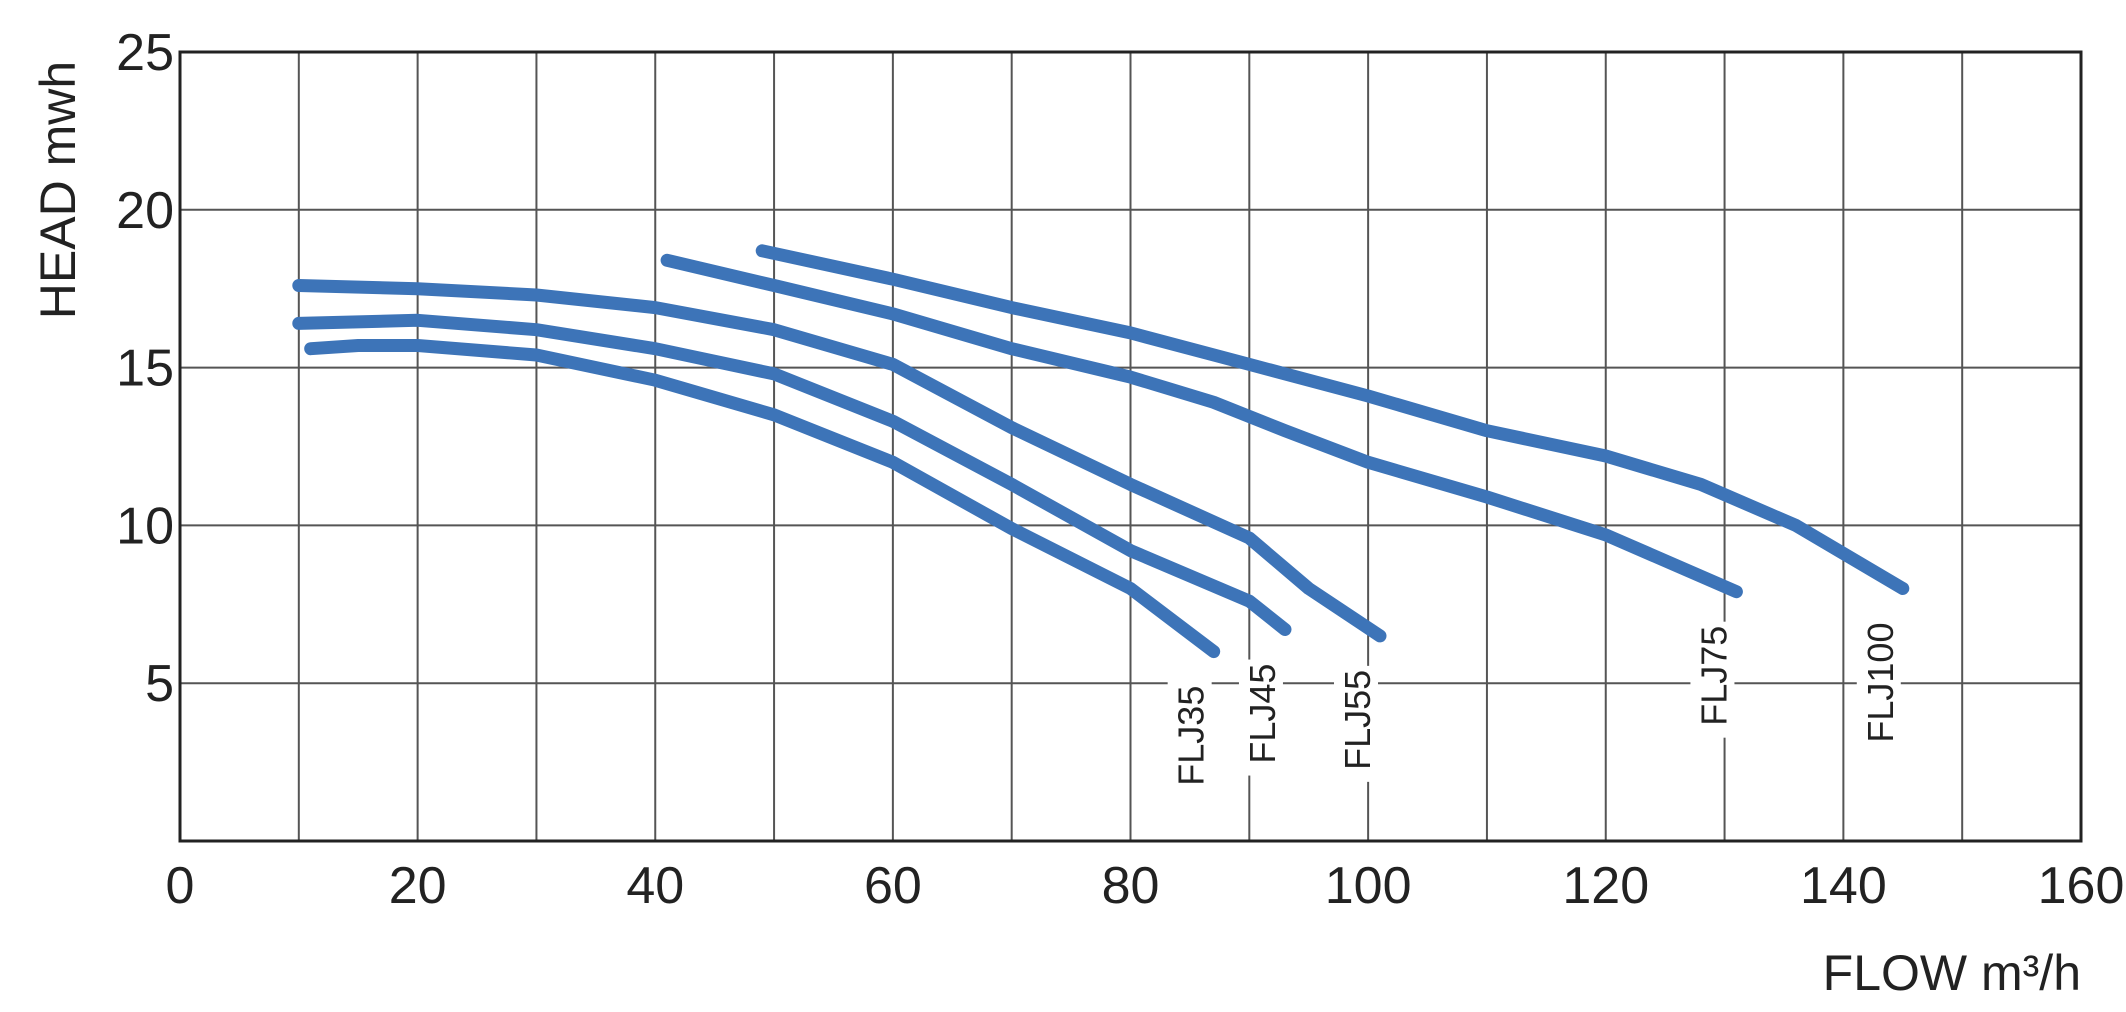 Image resolution: width=2126 pixels, height=1012 pixels. I want to click on curve-label-group: FLJ45, so click(1260, 717).